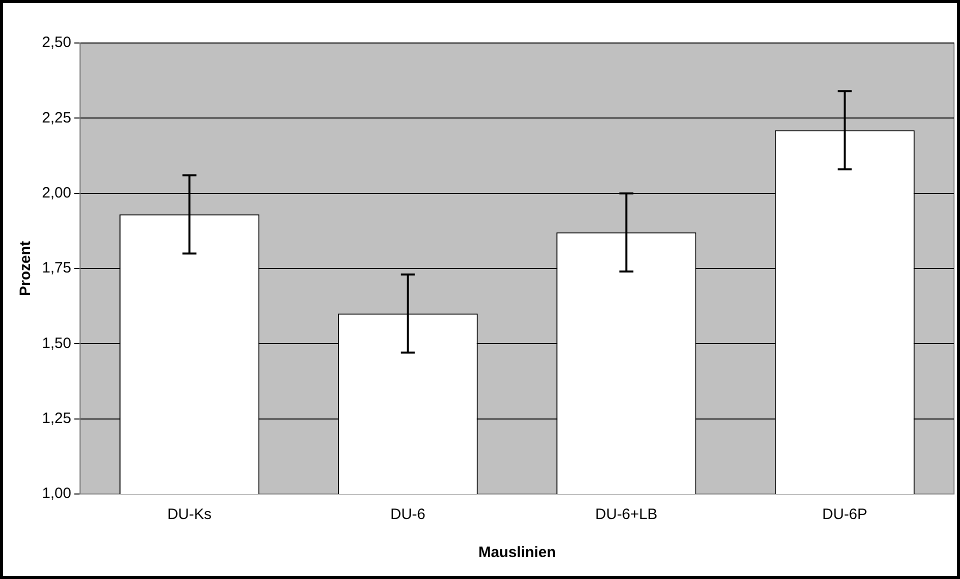  What do you see at coordinates (517, 553) in the screenshot?
I see `x-axis-title: Mauslinien` at bounding box center [517, 553].